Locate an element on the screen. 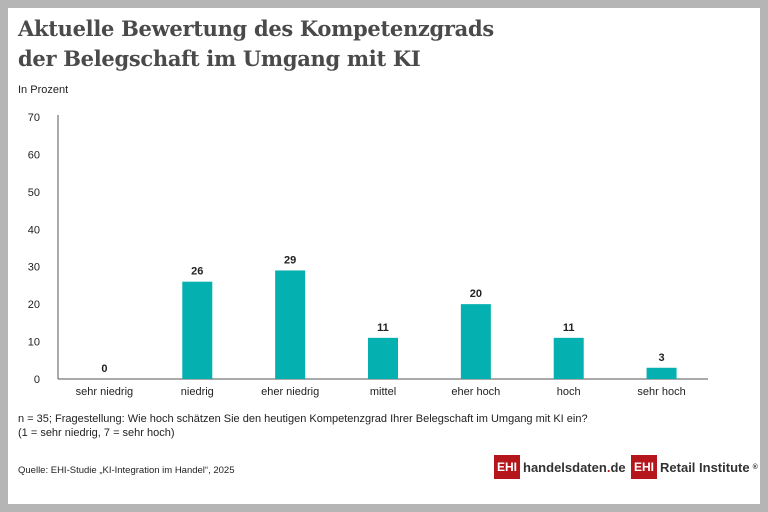 The height and width of the screenshot is (512, 768). title-line-1: Aktuelle Bewertung des Kompetenzgrads is located at coordinates (256, 28).